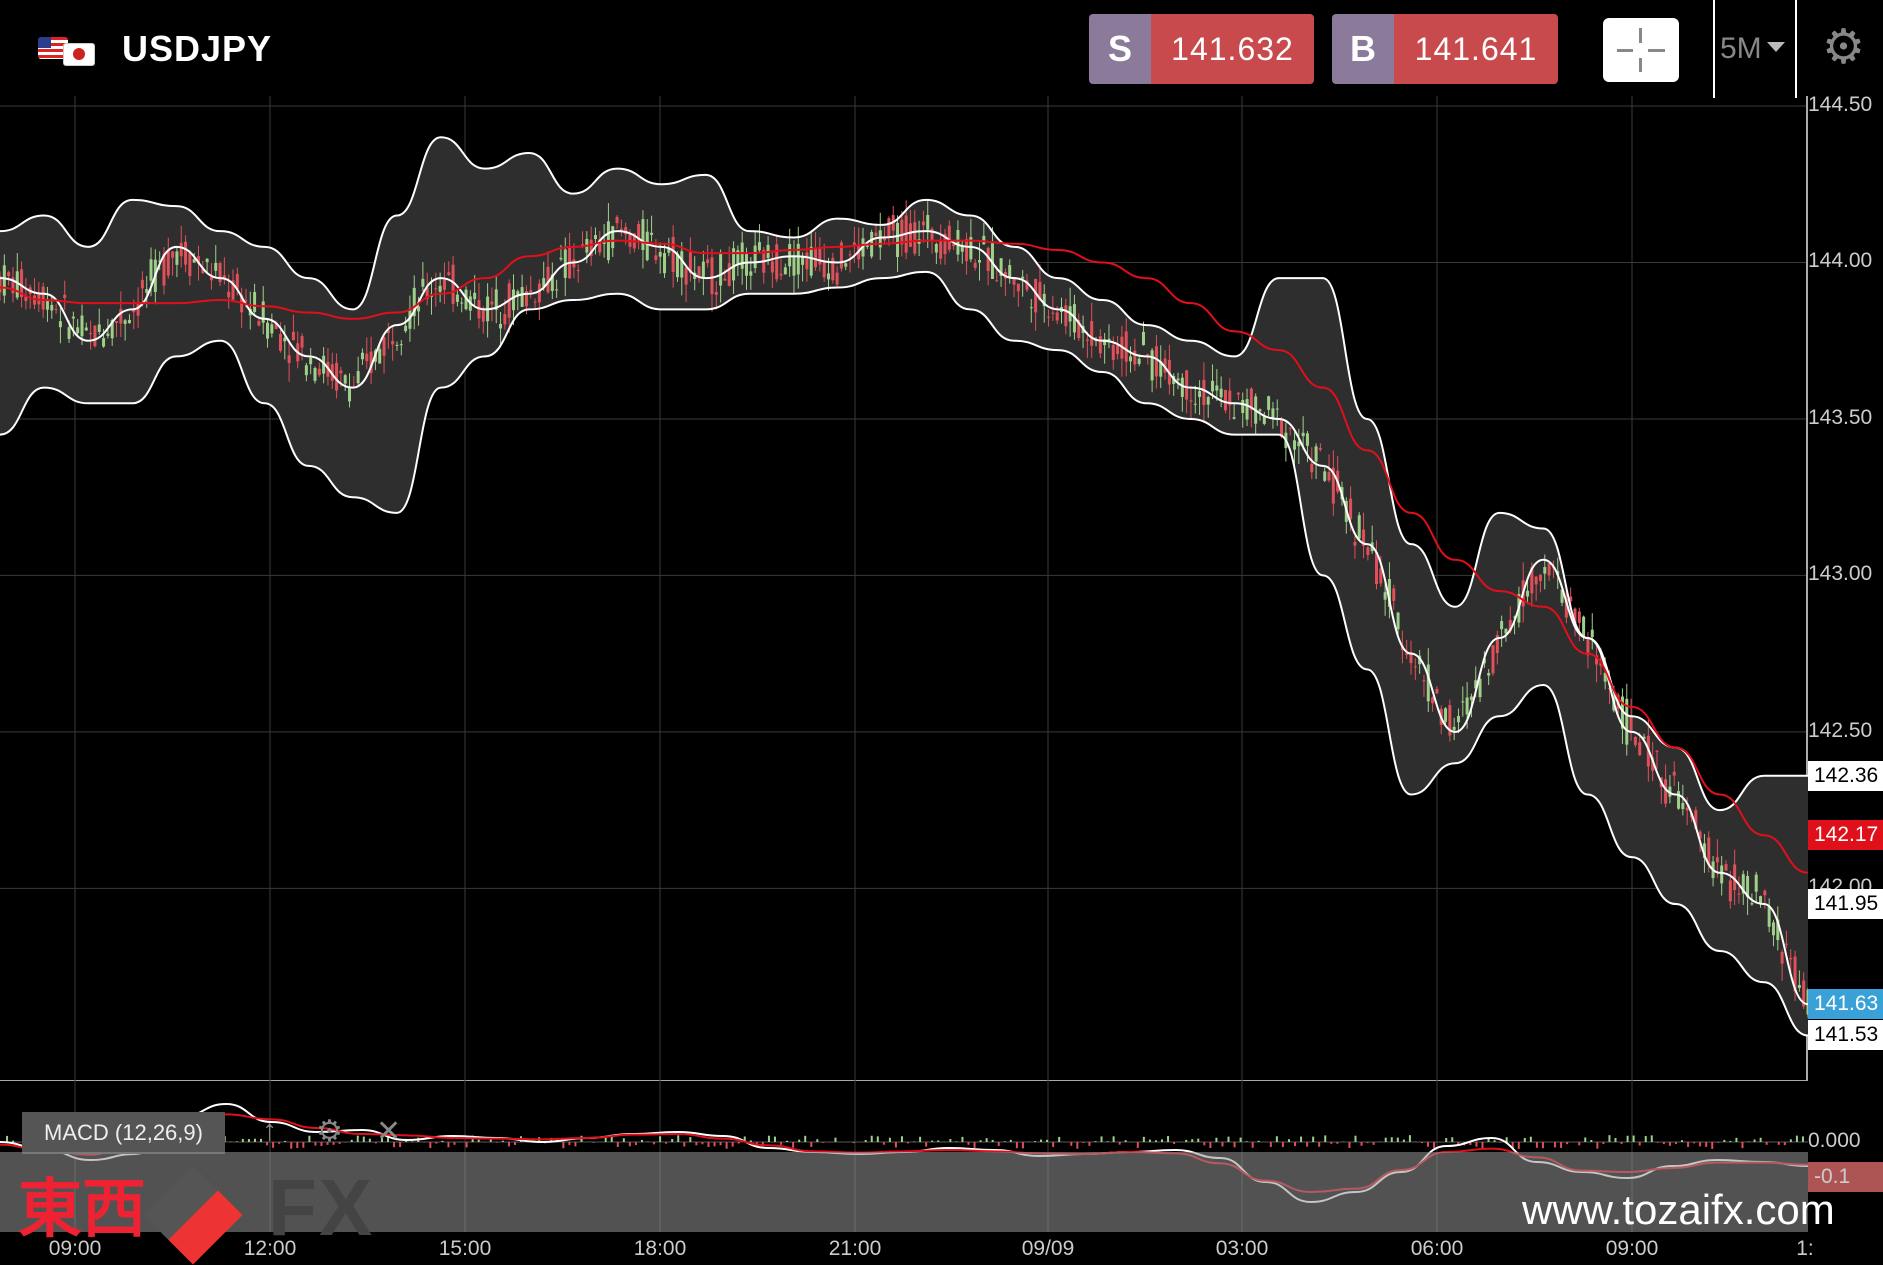 The height and width of the screenshot is (1265, 1883). What do you see at coordinates (941, 48) in the screenshot?
I see `toolbar: USDJPY S 141.632 B 141.641 5M ⚙` at bounding box center [941, 48].